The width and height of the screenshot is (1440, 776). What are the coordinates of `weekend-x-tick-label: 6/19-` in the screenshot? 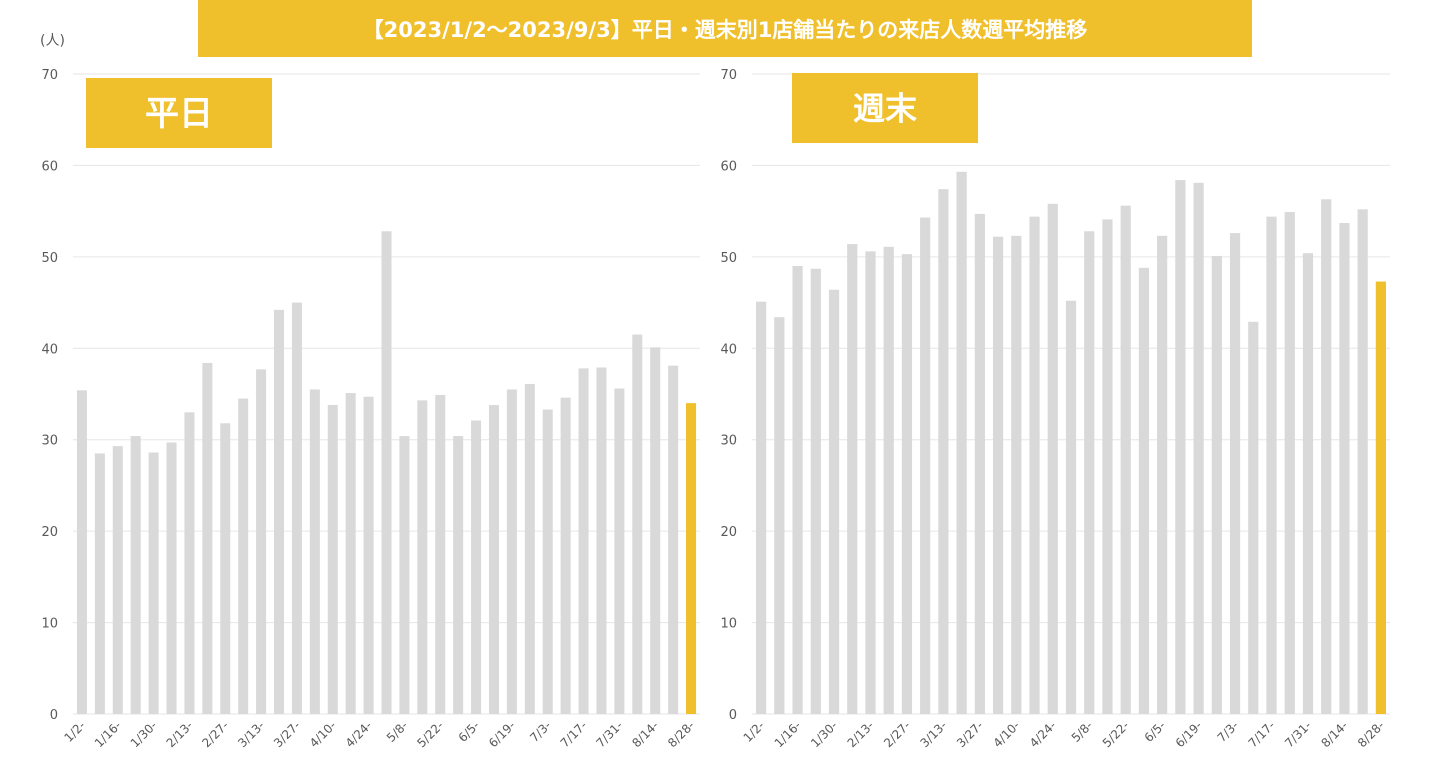 It's located at (1189, 734).